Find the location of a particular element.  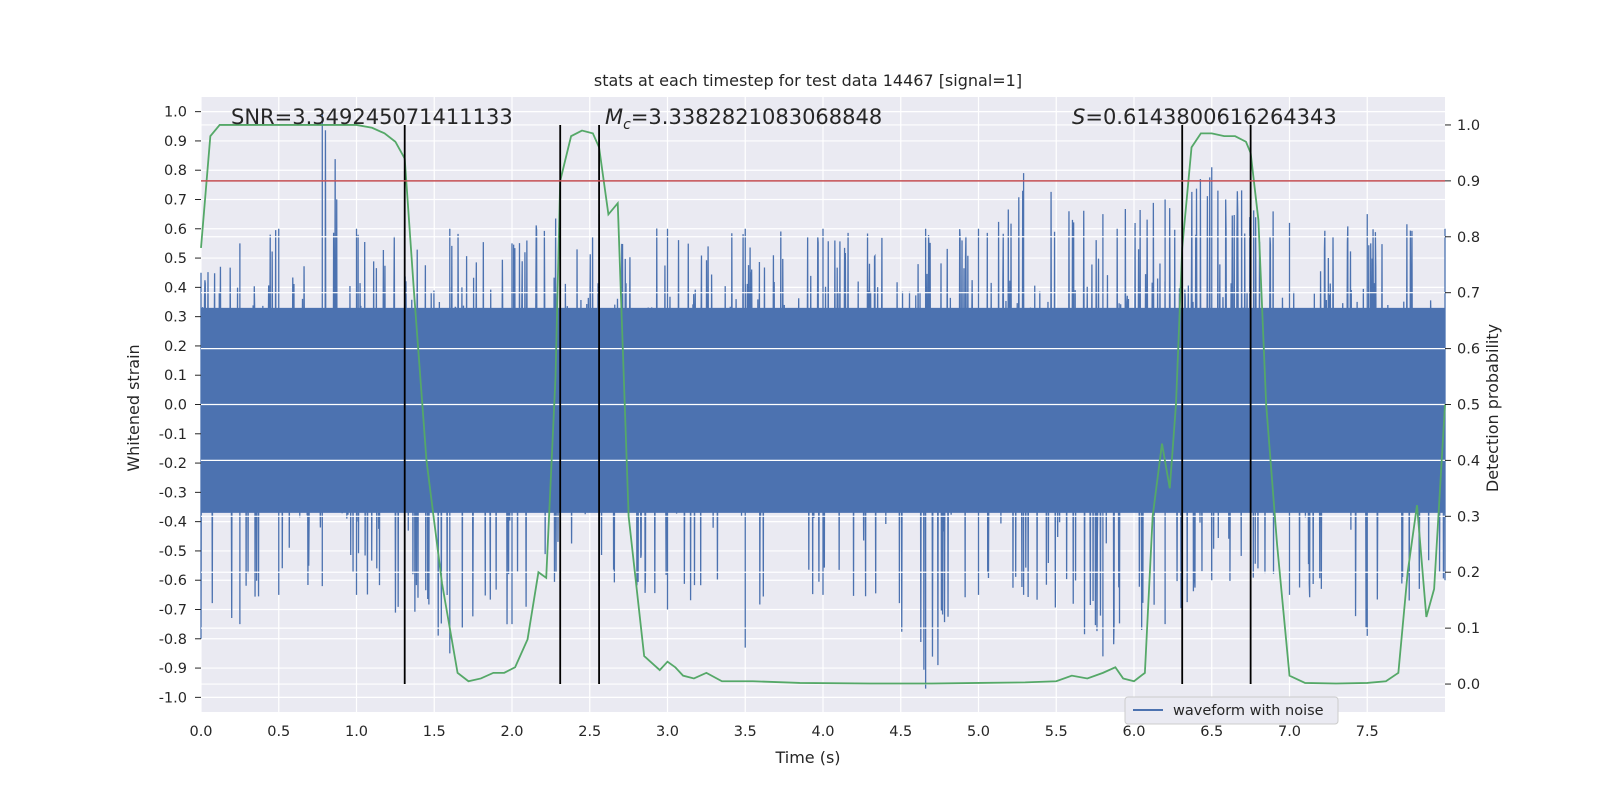

y-tick-label: -0.3 is located at coordinates (173, 493).